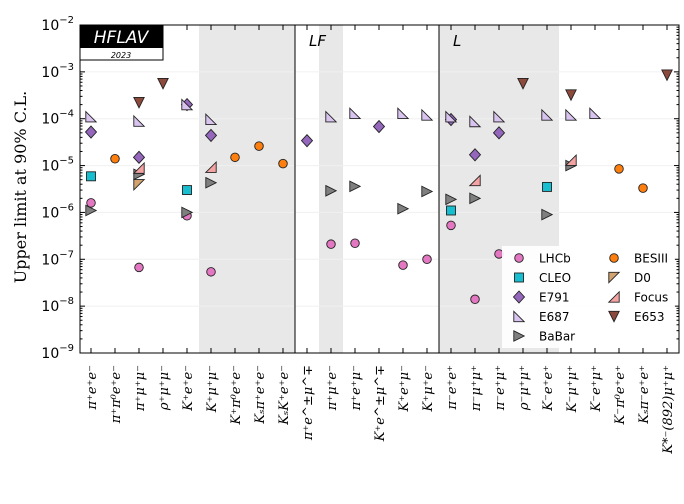  I want to click on legend-label-e687: E687, so click(554, 317).